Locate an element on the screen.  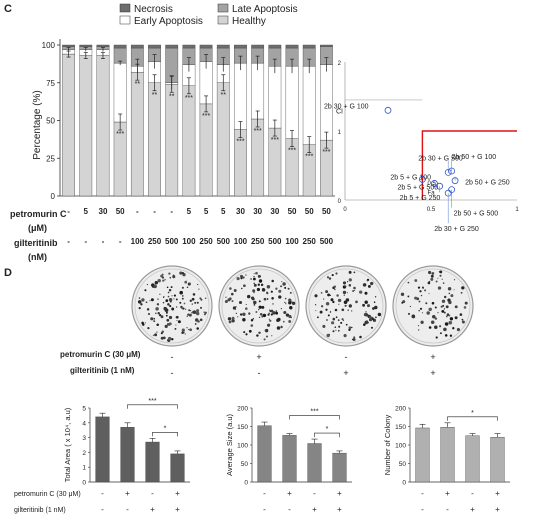
average-size-gilteritinib-sign: - is located at coordinates (264, 509).